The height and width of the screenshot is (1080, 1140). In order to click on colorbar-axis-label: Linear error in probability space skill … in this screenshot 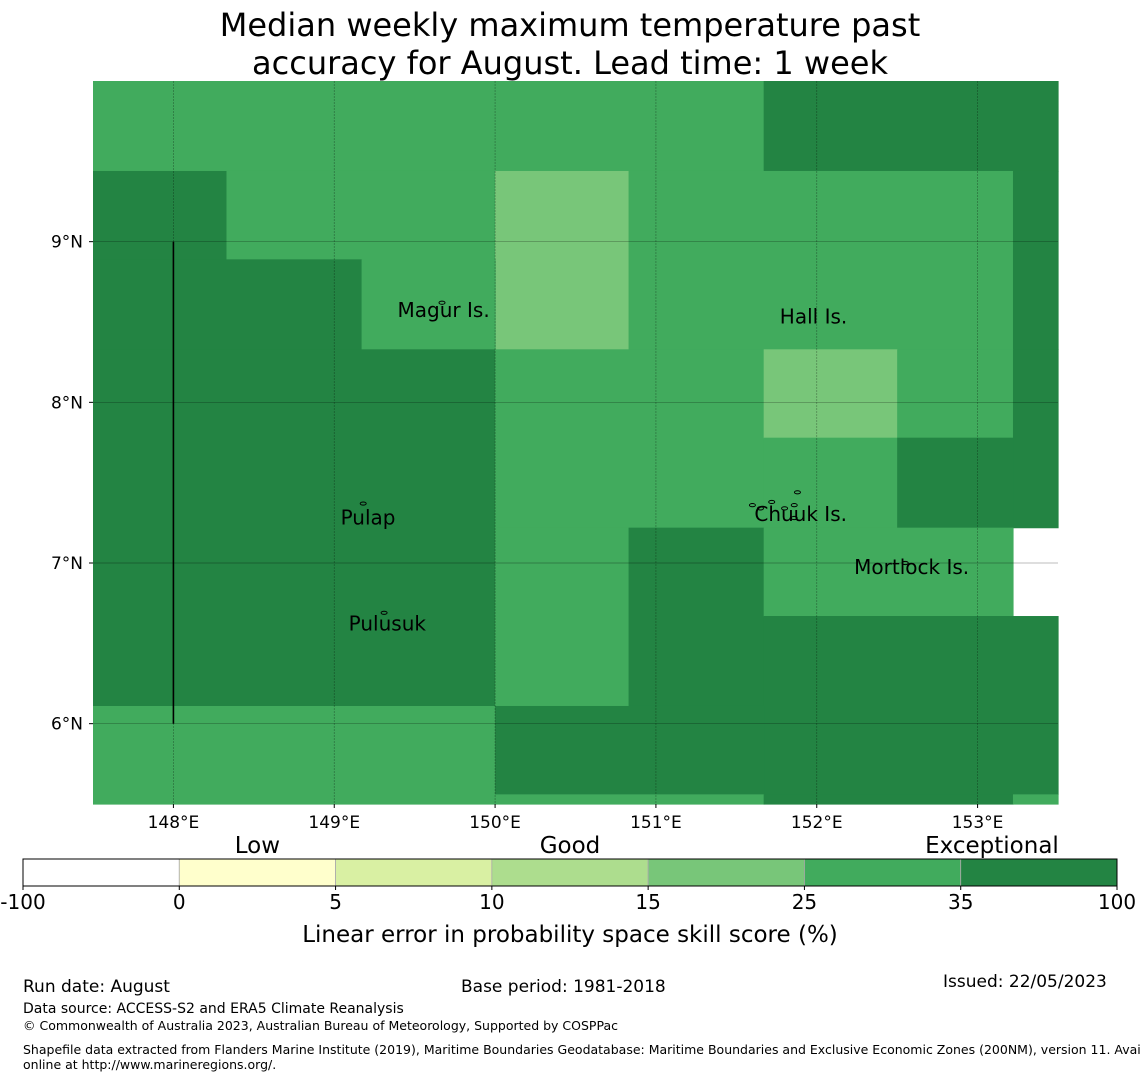, I will do `click(570, 935)`.